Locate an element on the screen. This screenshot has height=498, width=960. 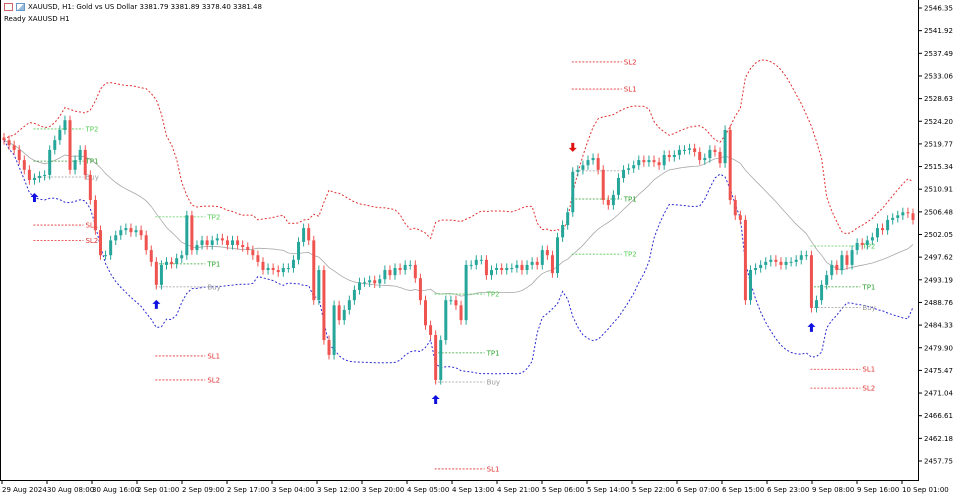
y-tick-label: 2541.92 is located at coordinates (938, 31).